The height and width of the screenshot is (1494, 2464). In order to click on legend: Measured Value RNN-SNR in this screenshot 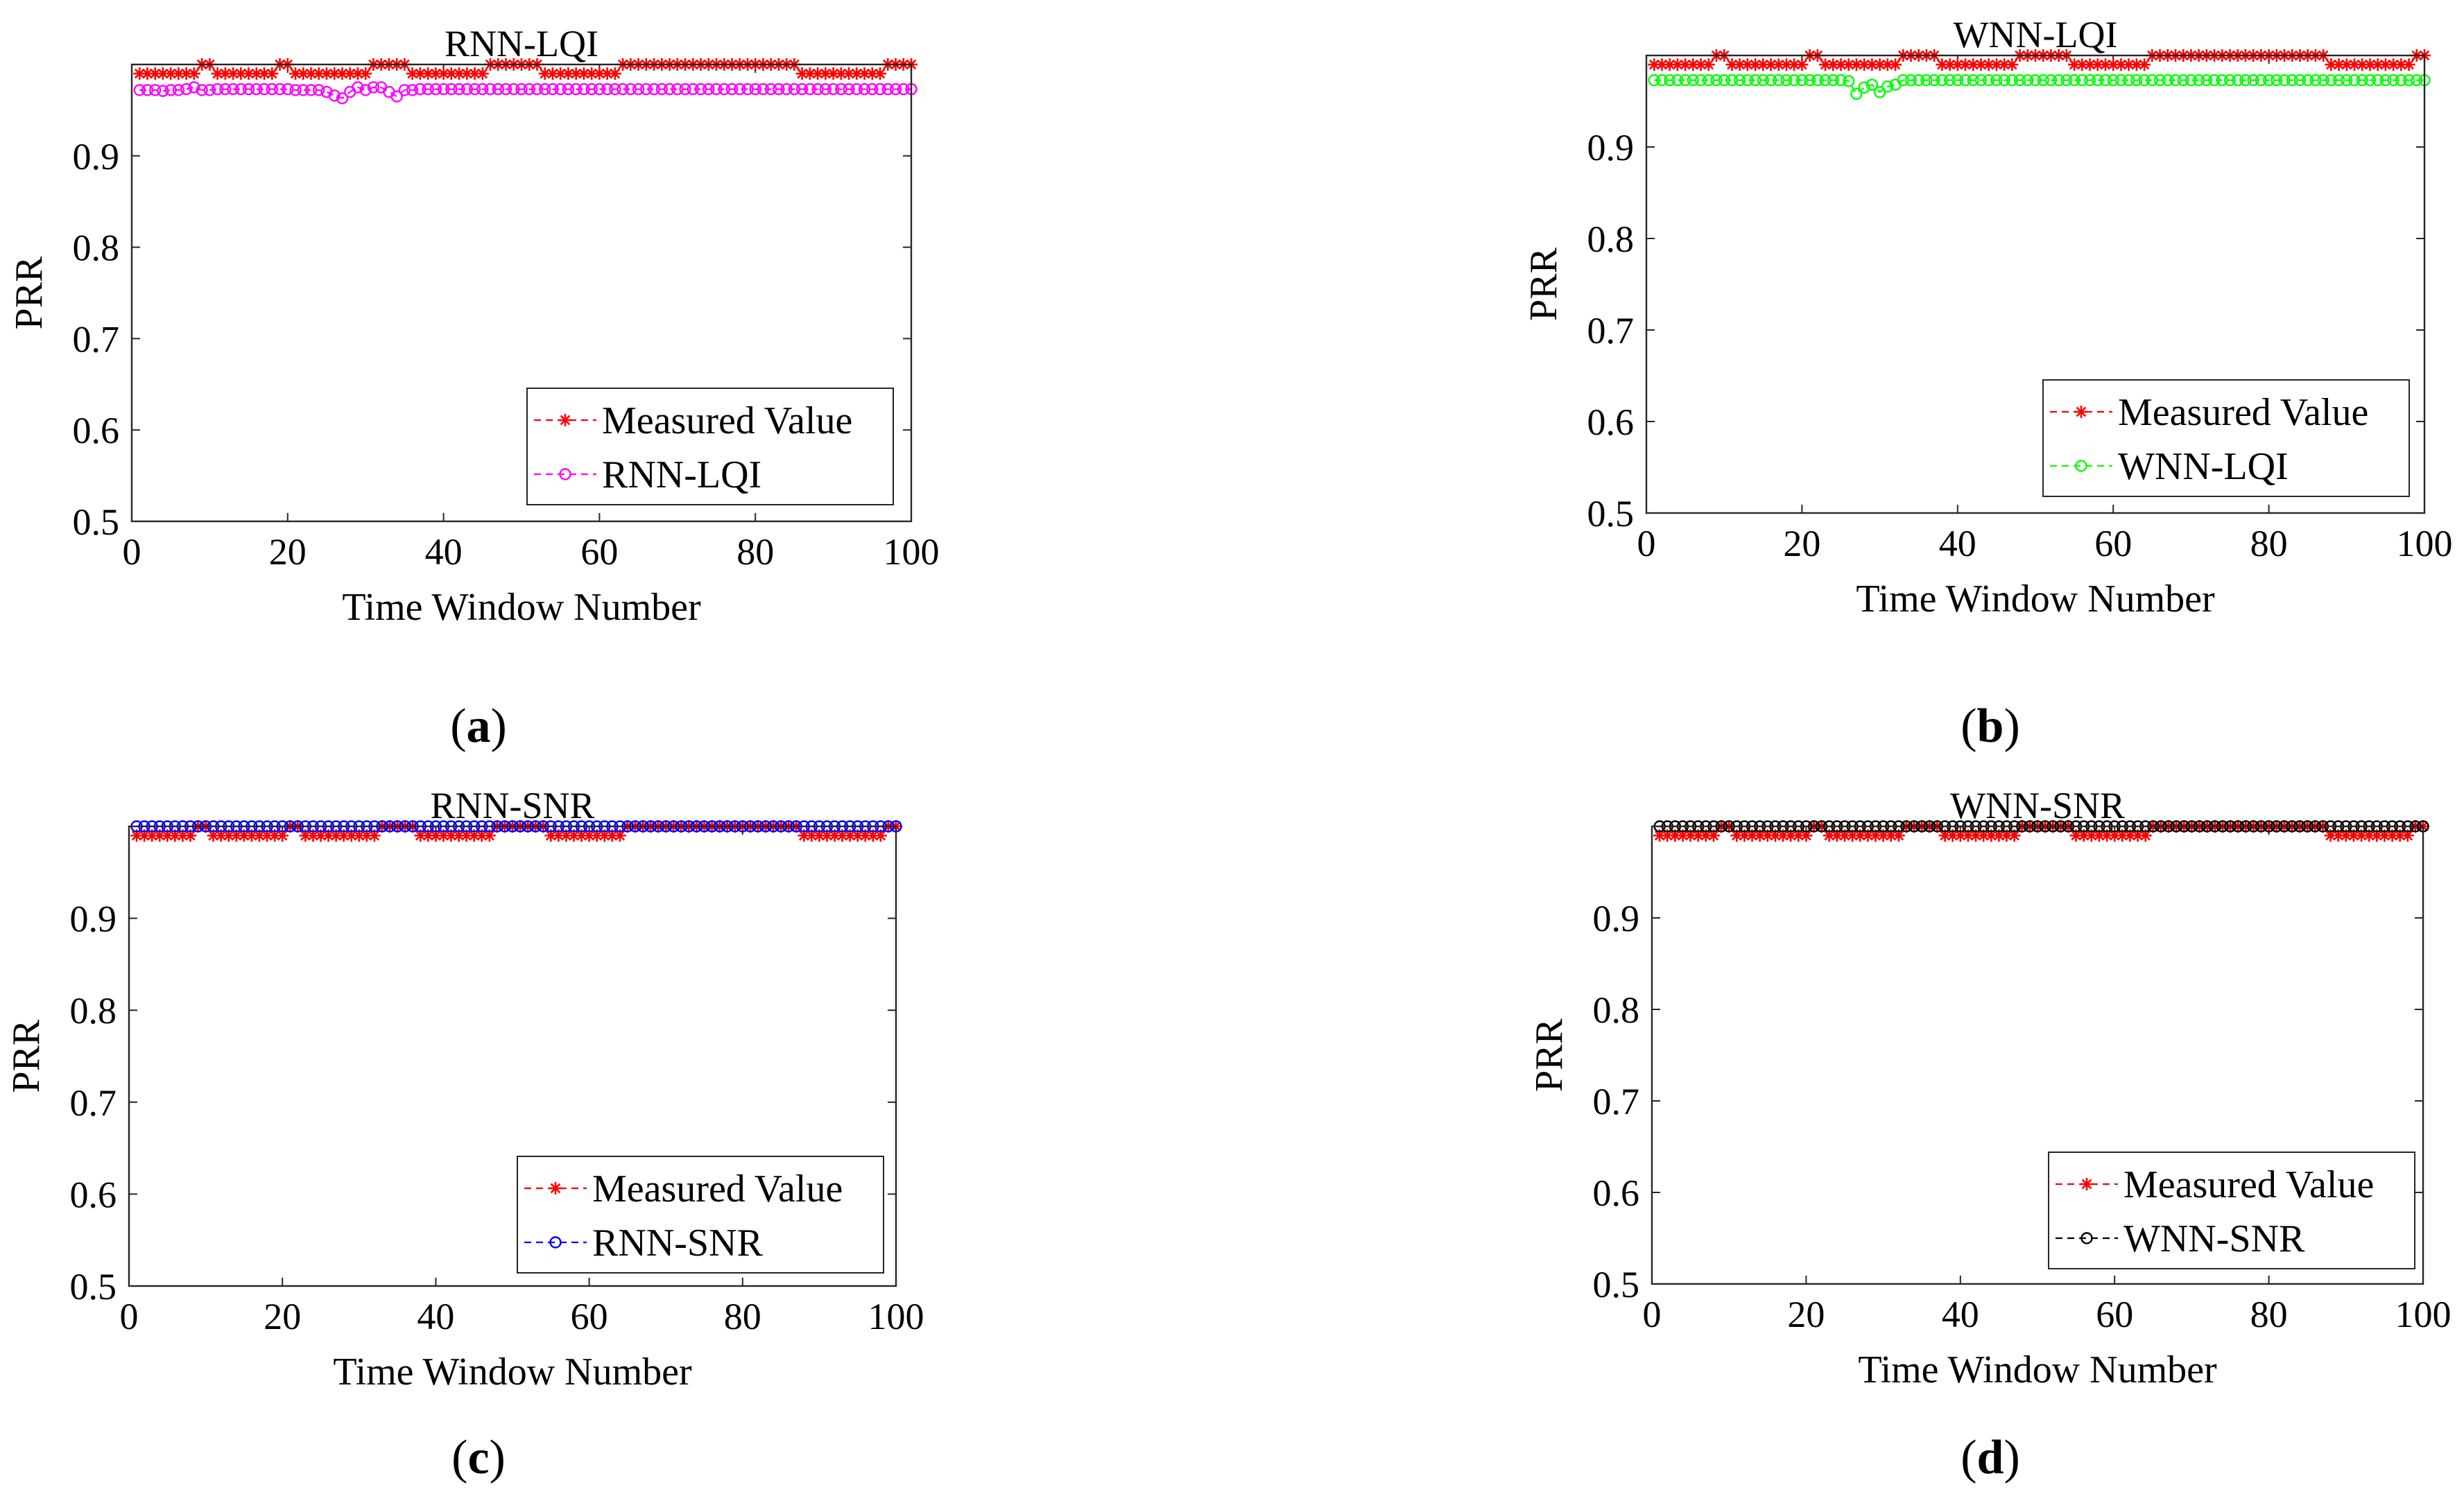, I will do `click(701, 1215)`.